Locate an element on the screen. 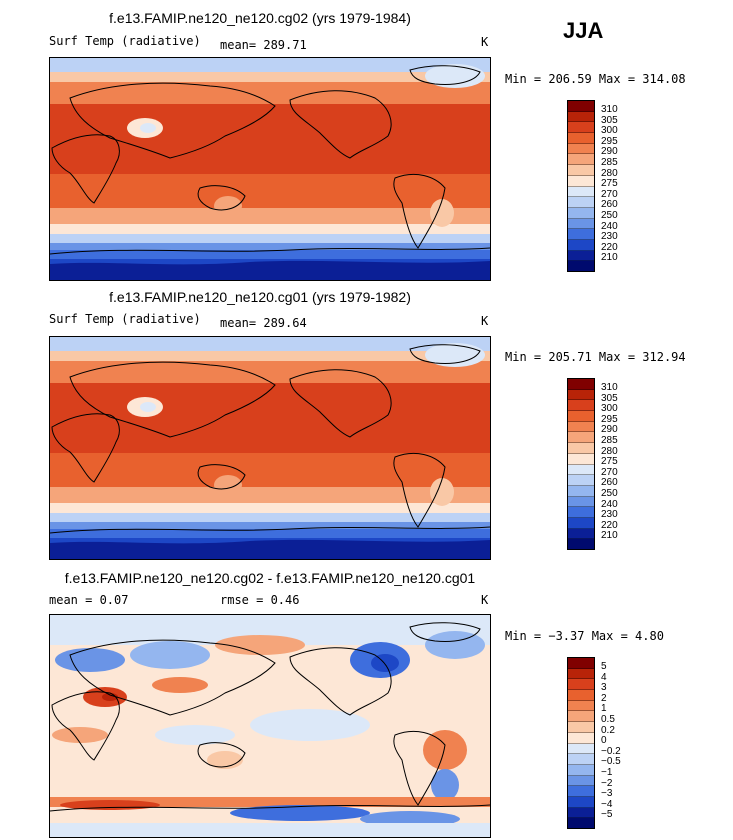 The width and height of the screenshot is (733, 840). panel-2-mean-label: mean= 289.64 is located at coordinates (263, 323).